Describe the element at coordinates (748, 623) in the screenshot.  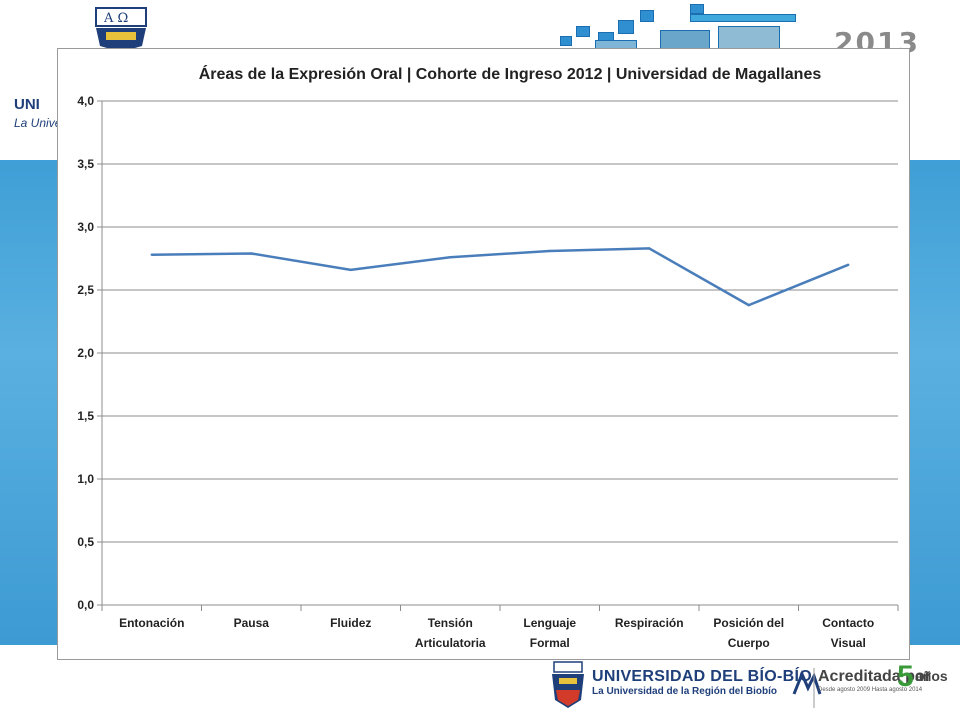
I see `x-tick-label-line: Posición del` at that location.